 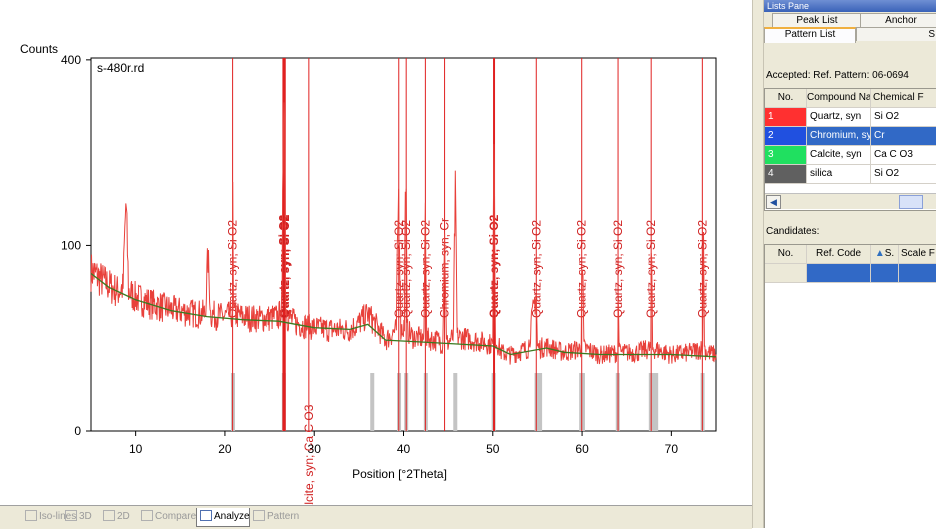 I want to click on reference-line-label: Calcite, syn; Ca C O3, so click(x=309, y=454).